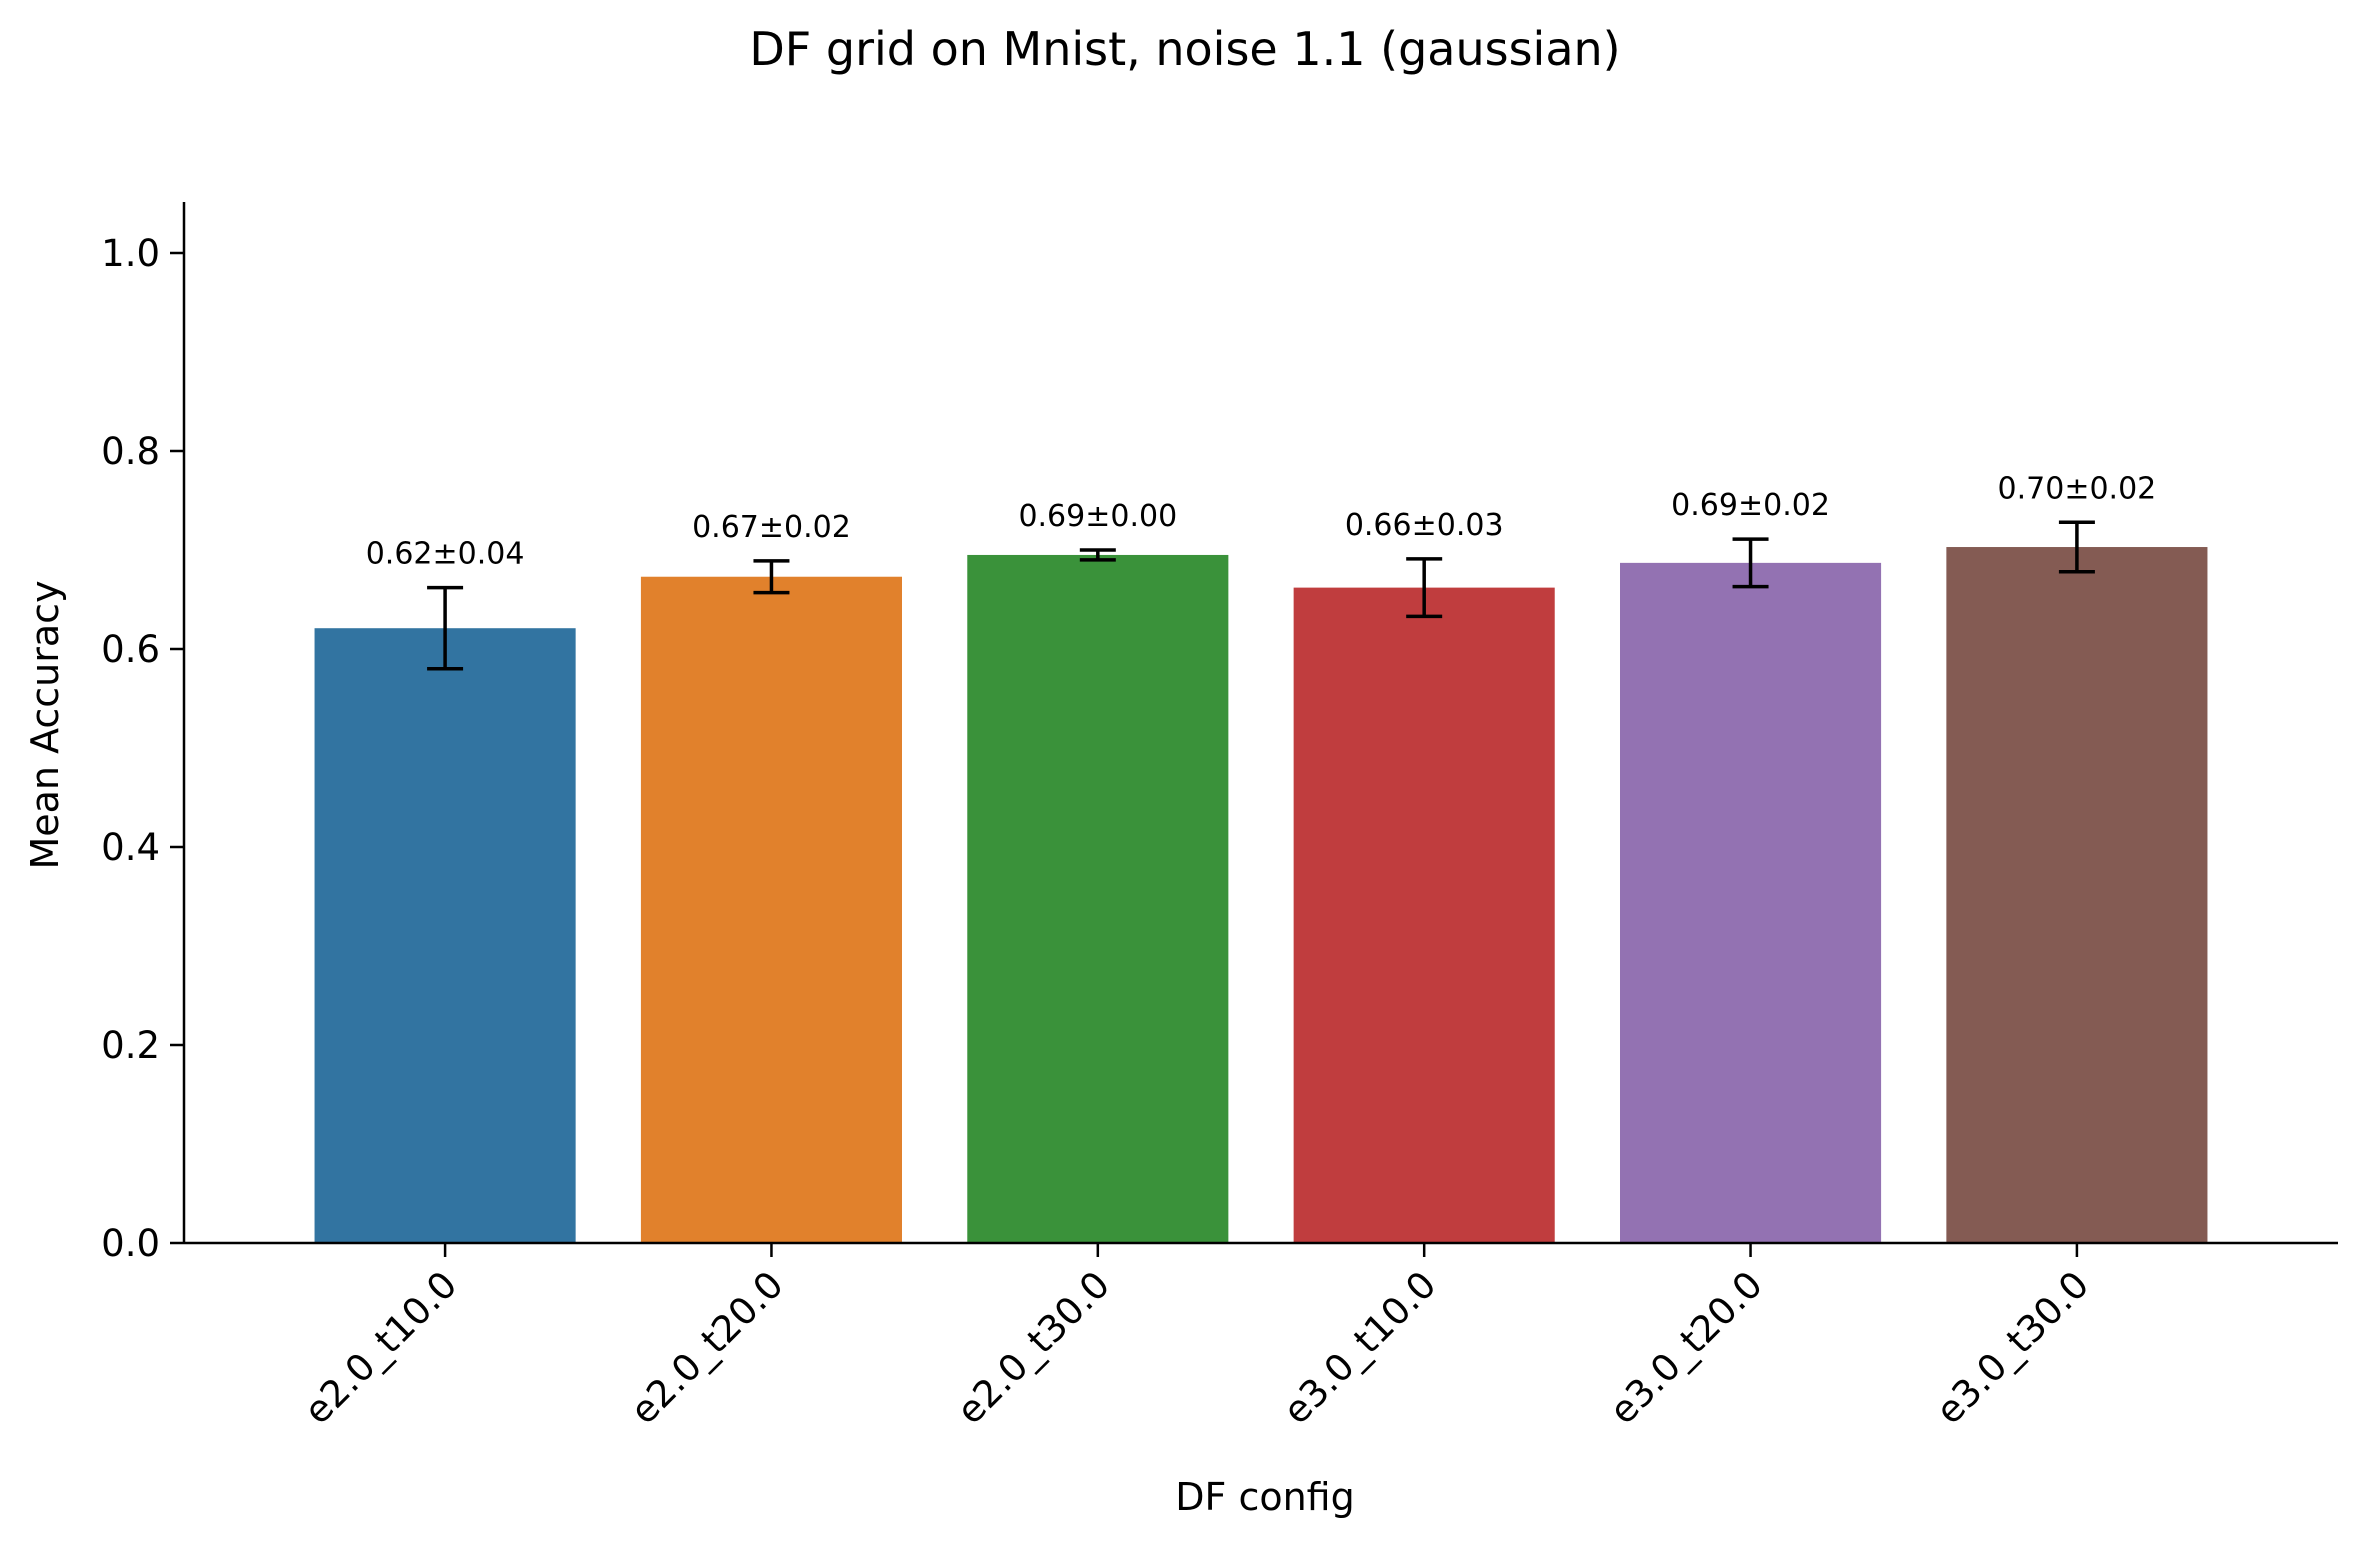 The width and height of the screenshot is (2370, 1545). I want to click on error-bar-e2.0_t10.0, so click(445, 628).